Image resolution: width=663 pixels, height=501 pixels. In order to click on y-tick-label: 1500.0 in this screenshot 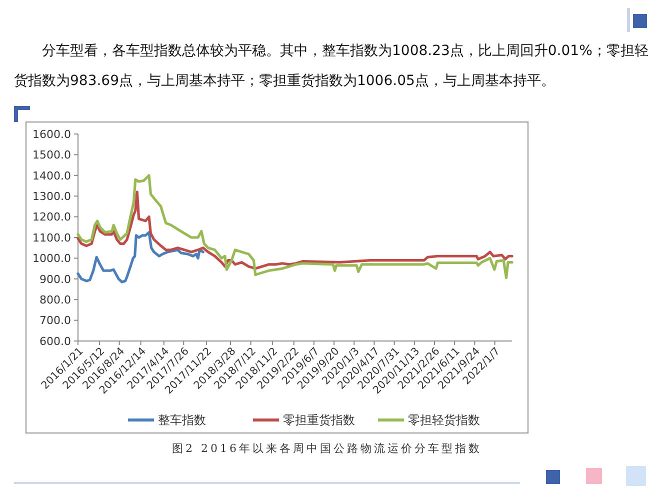, I will do `click(51, 155)`.